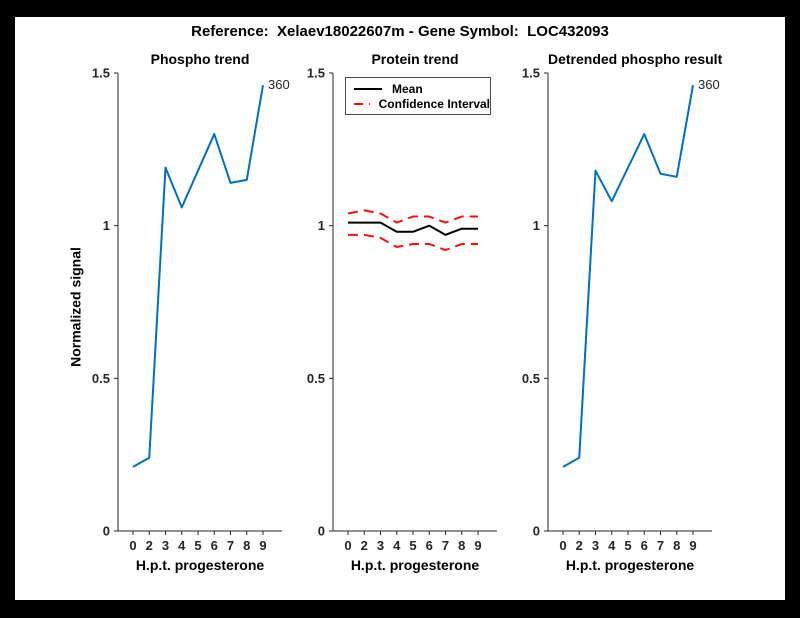  I want to click on legend-label-mean: Mean, so click(407, 89).